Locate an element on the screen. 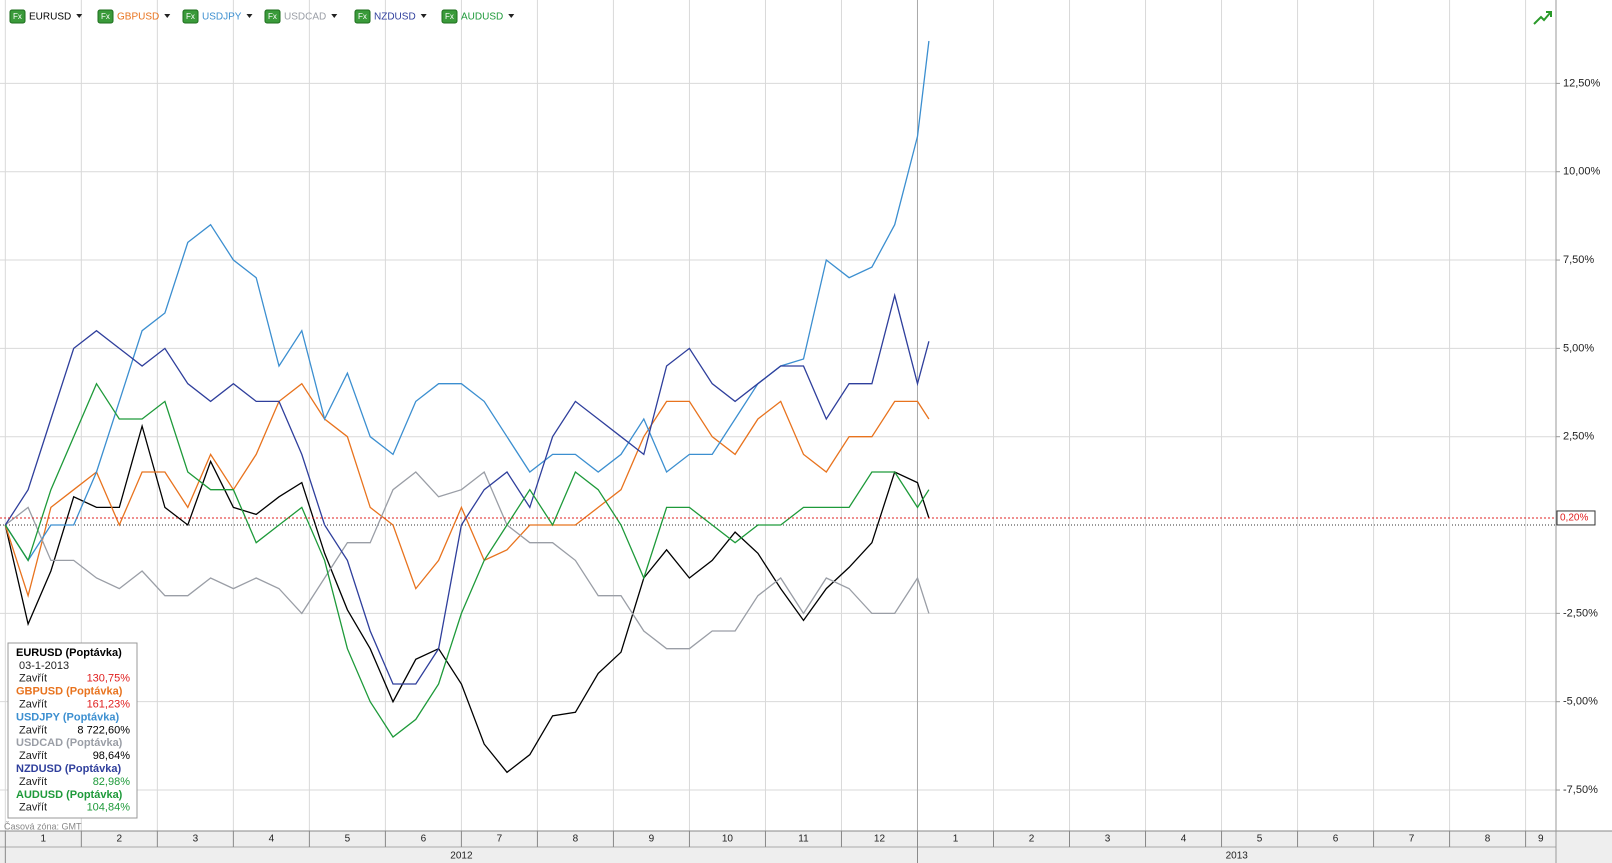 The height and width of the screenshot is (863, 1612). series-name: EURUSD is located at coordinates (50, 17).